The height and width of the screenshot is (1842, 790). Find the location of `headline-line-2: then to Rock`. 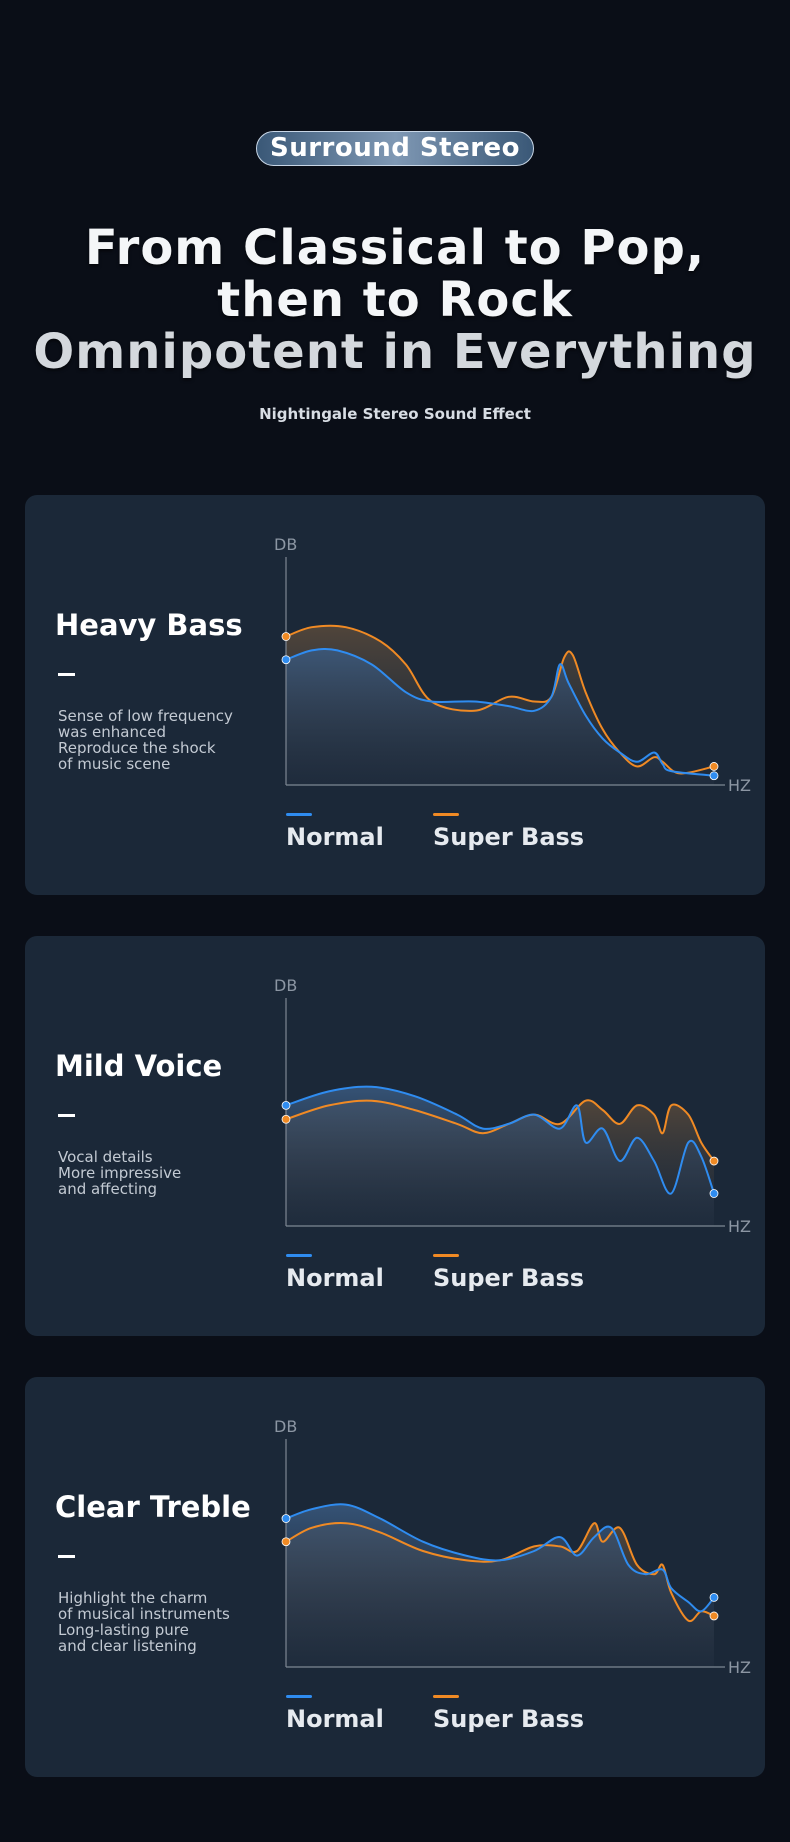

headline-line-2: then to Rock is located at coordinates (395, 300).